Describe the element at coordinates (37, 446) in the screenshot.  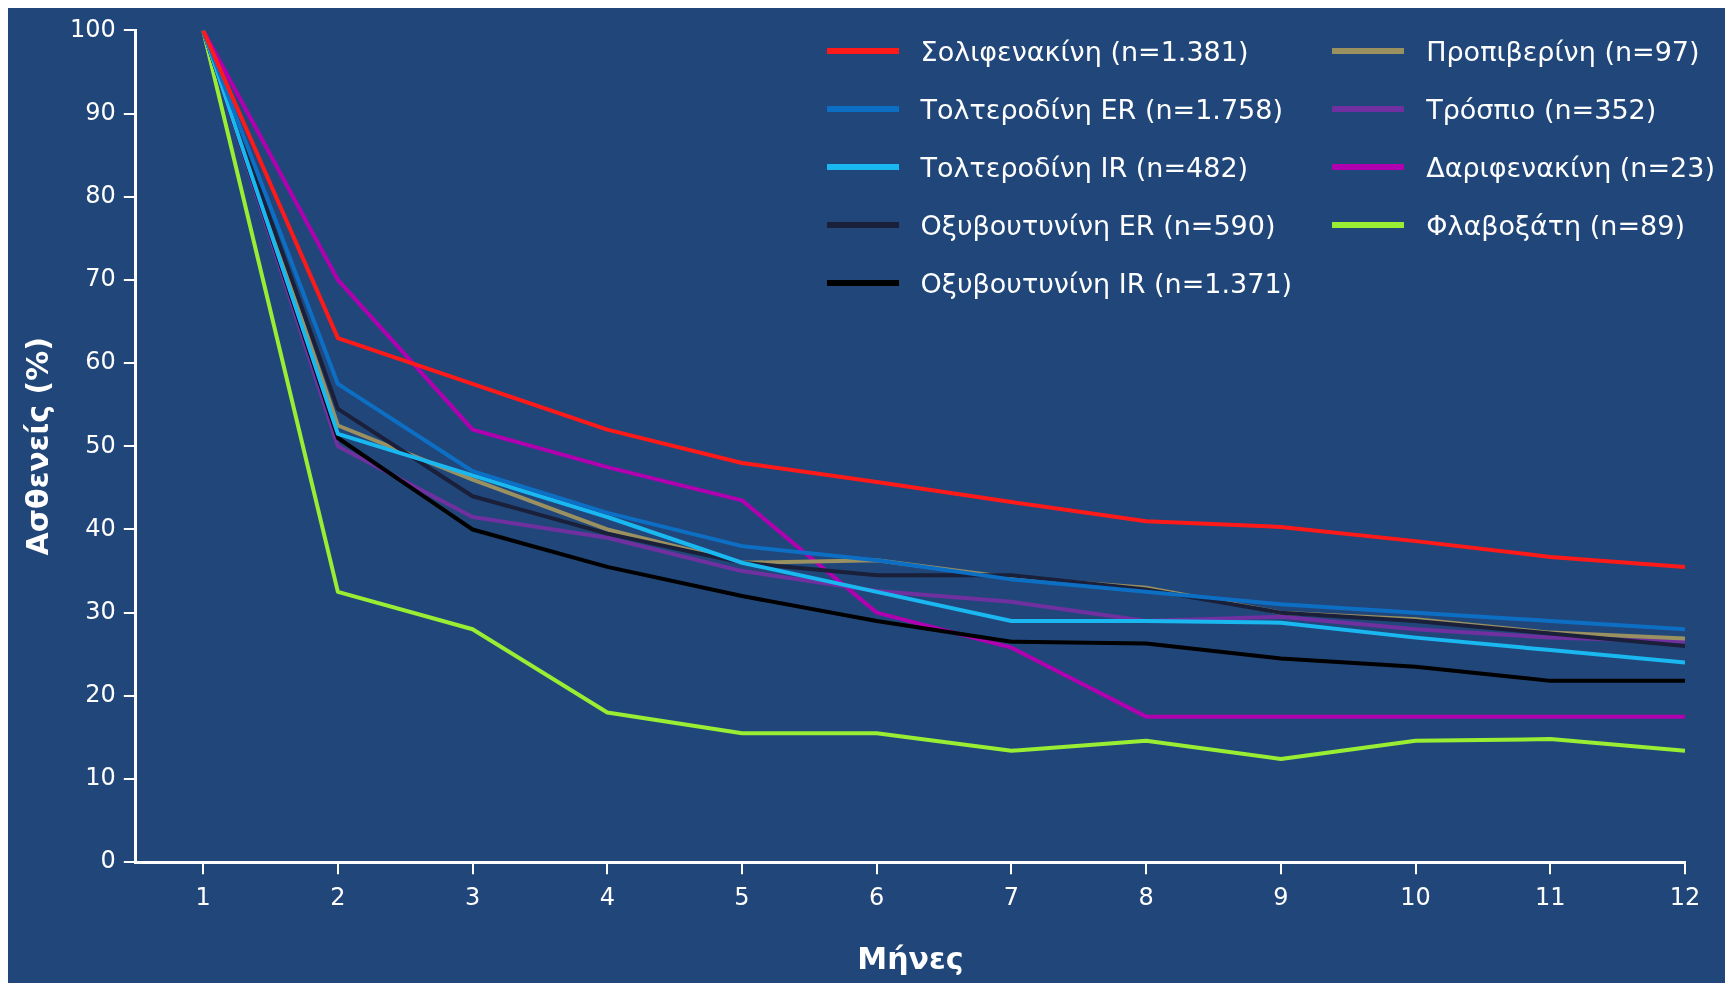
I see `y-axis-title: Ασθενείς (%)` at that location.